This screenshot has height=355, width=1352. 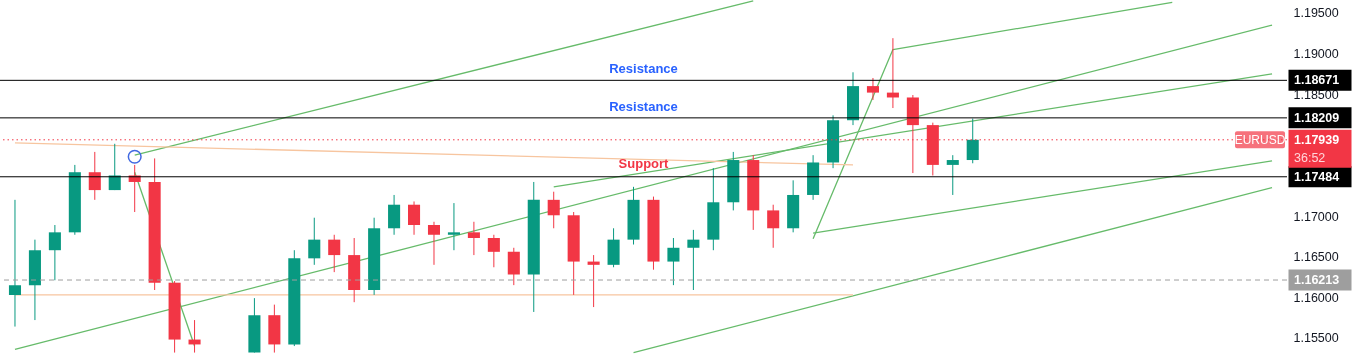 I want to click on annotation: EURUSD, so click(x=1260, y=139).